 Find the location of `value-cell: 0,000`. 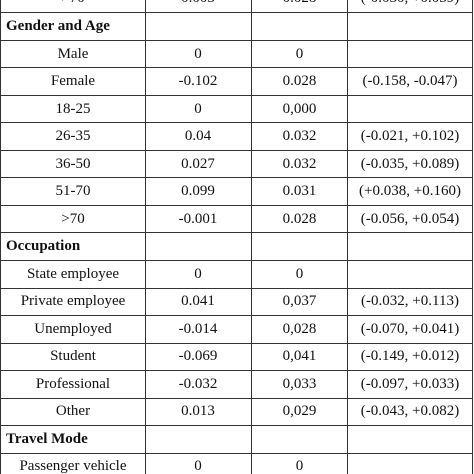

value-cell: 0,000 is located at coordinates (300, 109).